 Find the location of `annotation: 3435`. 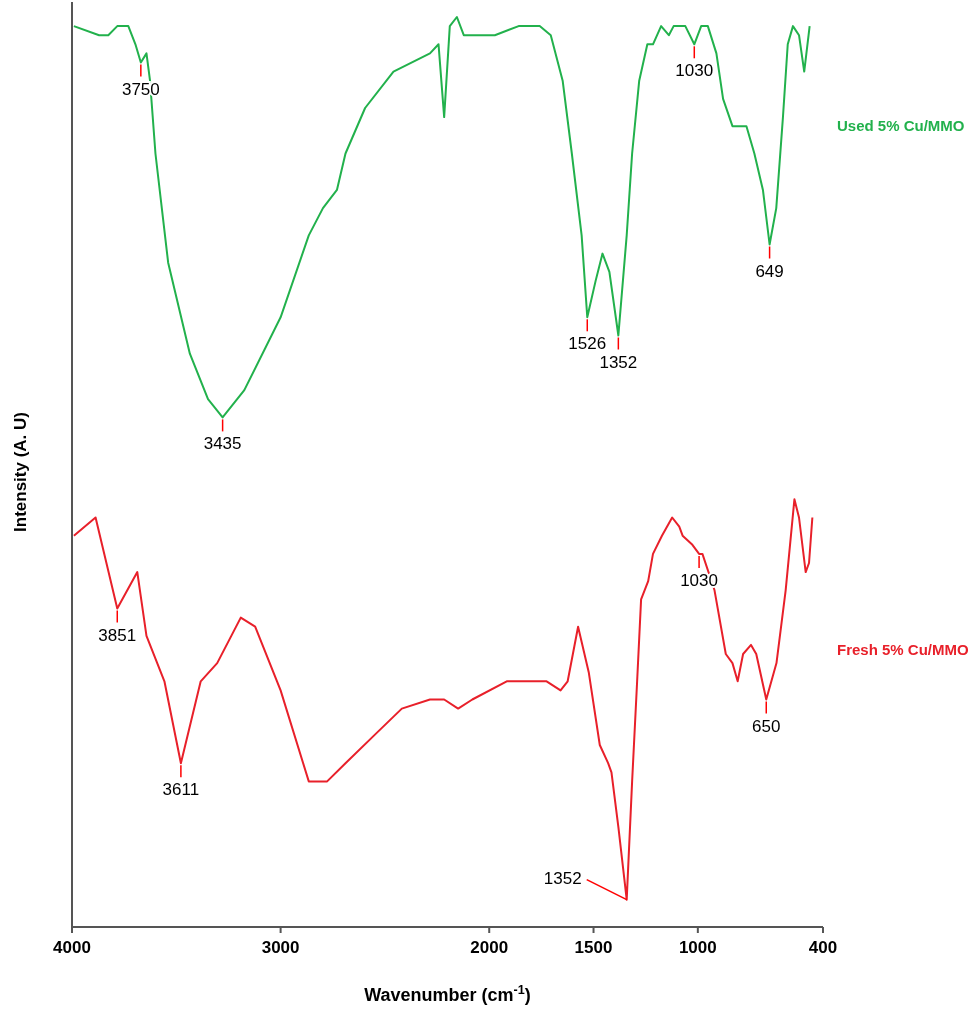

annotation: 3435 is located at coordinates (222, 444).